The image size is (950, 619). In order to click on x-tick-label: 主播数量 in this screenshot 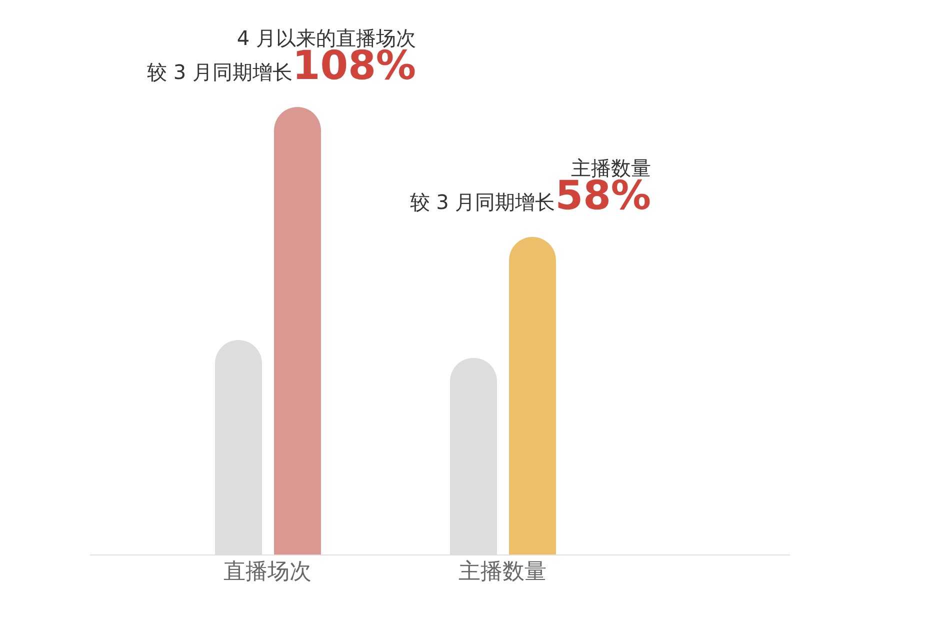, I will do `click(502, 572)`.